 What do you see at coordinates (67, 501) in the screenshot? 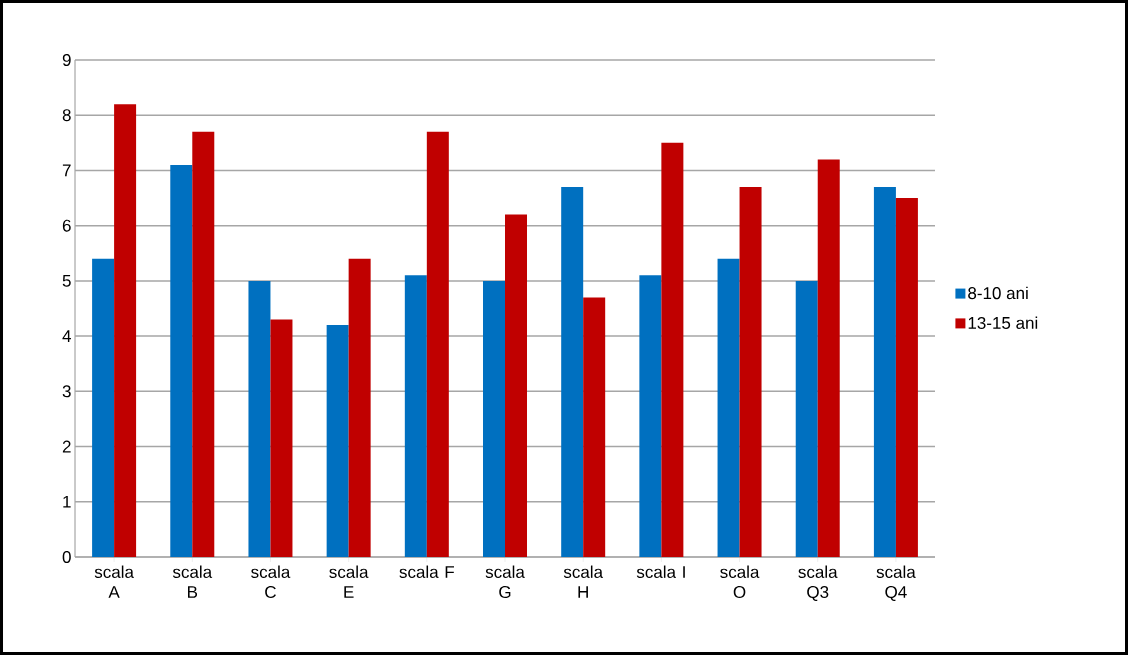
I see `y-tick-label: 1` at bounding box center [67, 501].